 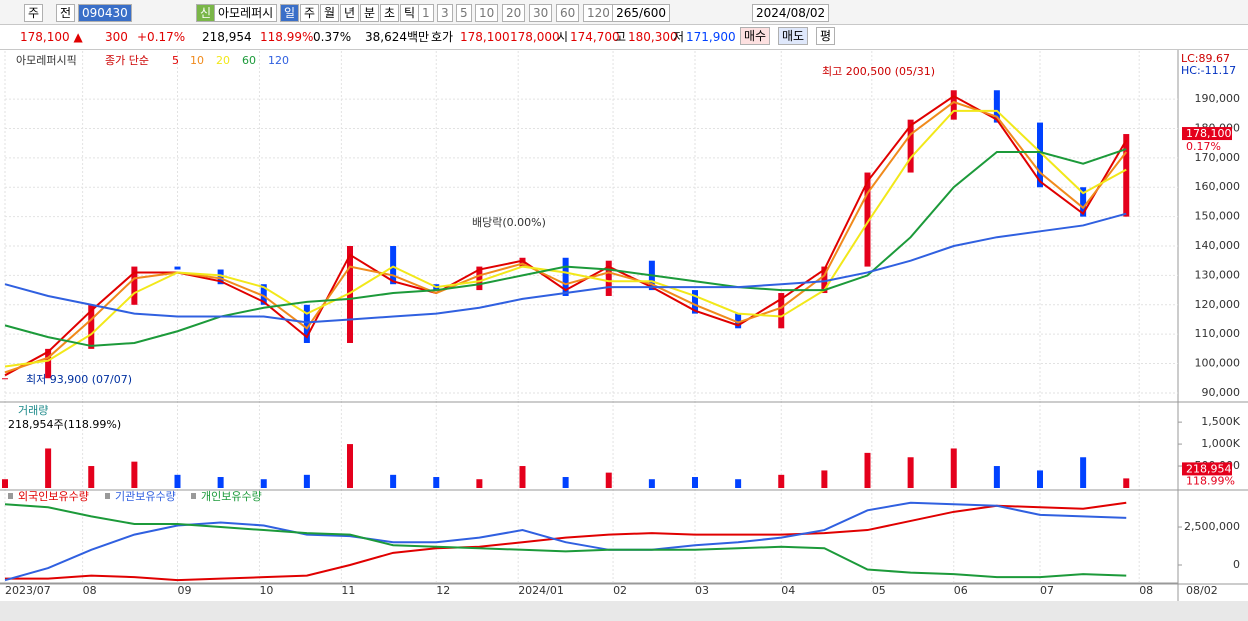 What do you see at coordinates (620, 590) in the screenshot?
I see `x-tick-label: 02` at bounding box center [620, 590].